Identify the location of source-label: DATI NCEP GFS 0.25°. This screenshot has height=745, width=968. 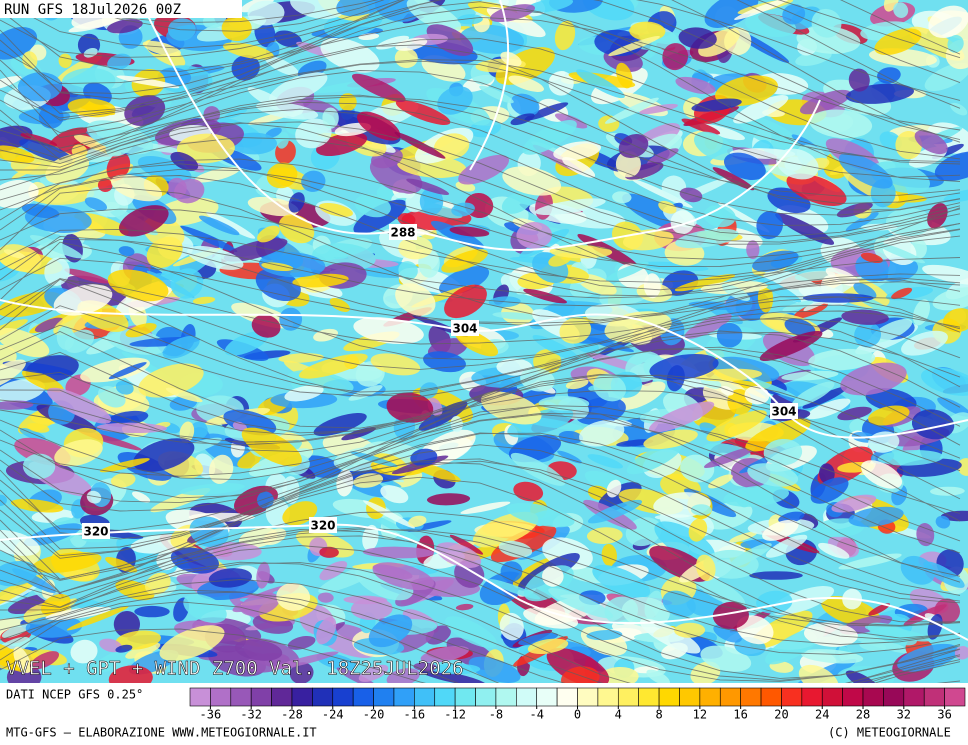
(74, 695).